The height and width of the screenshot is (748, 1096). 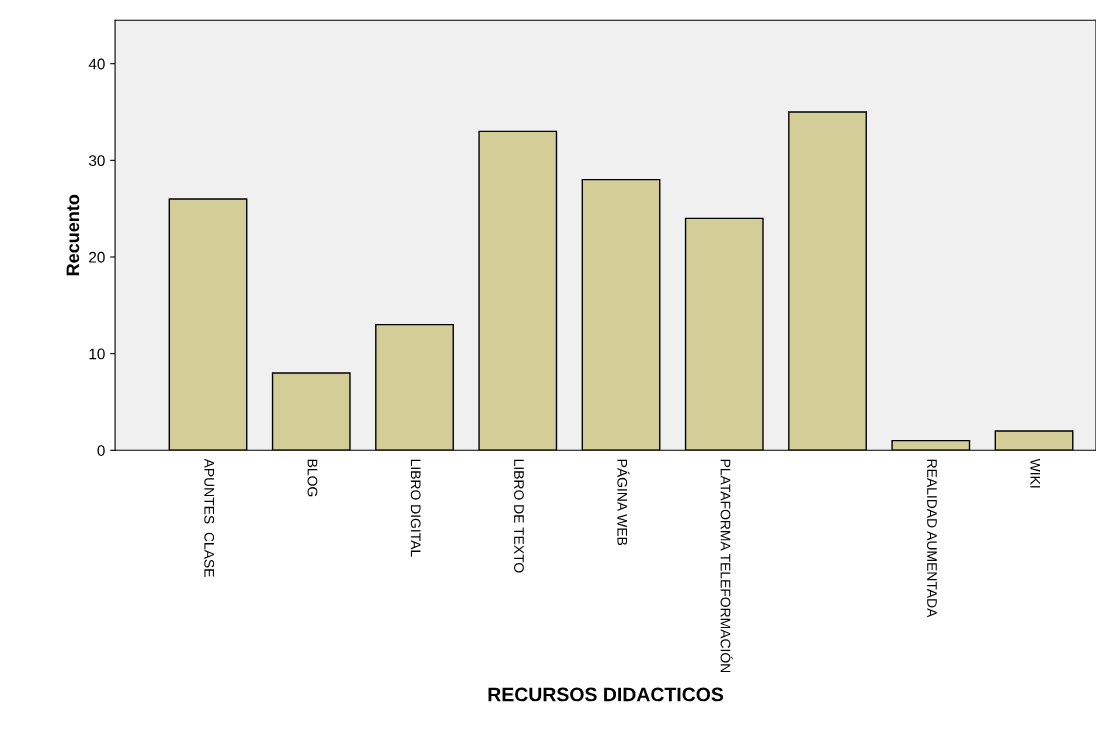 What do you see at coordinates (519, 516) in the screenshot?
I see `x-tick-label: LIBRO DE TEXTO` at bounding box center [519, 516].